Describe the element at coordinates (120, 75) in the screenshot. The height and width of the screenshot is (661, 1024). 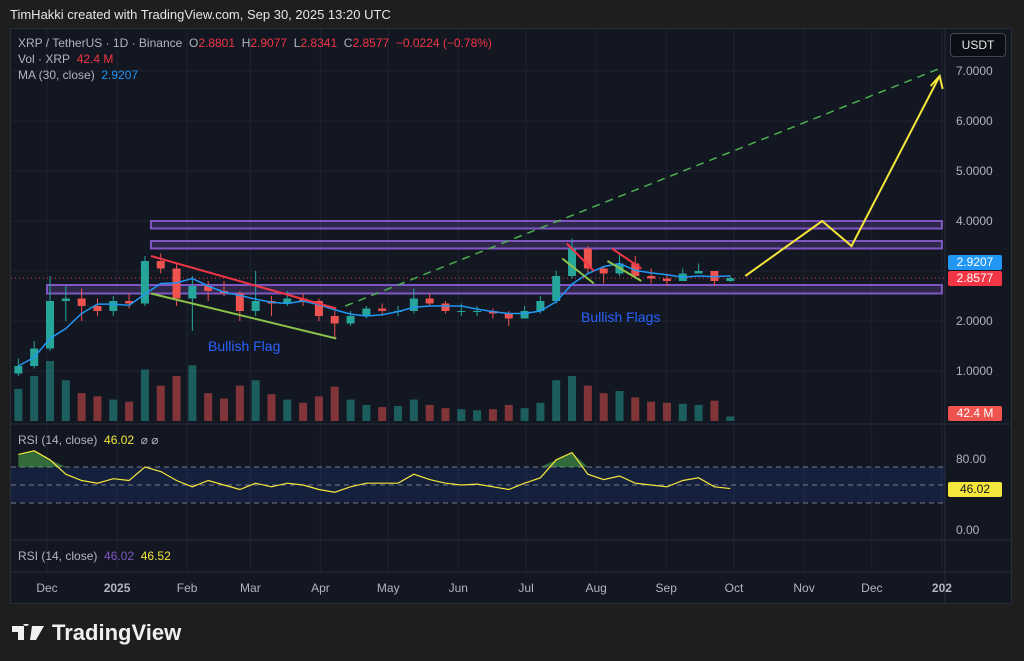
I see `ma-value: 2.9207` at that location.